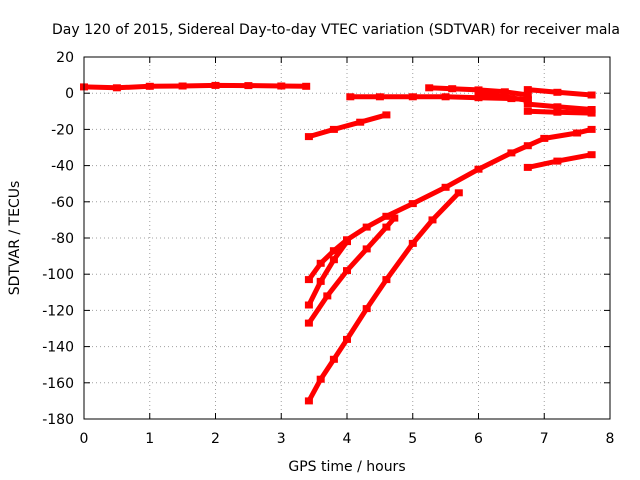  What do you see at coordinates (281, 439) in the screenshot?
I see `x-tick-label: 3` at bounding box center [281, 439].